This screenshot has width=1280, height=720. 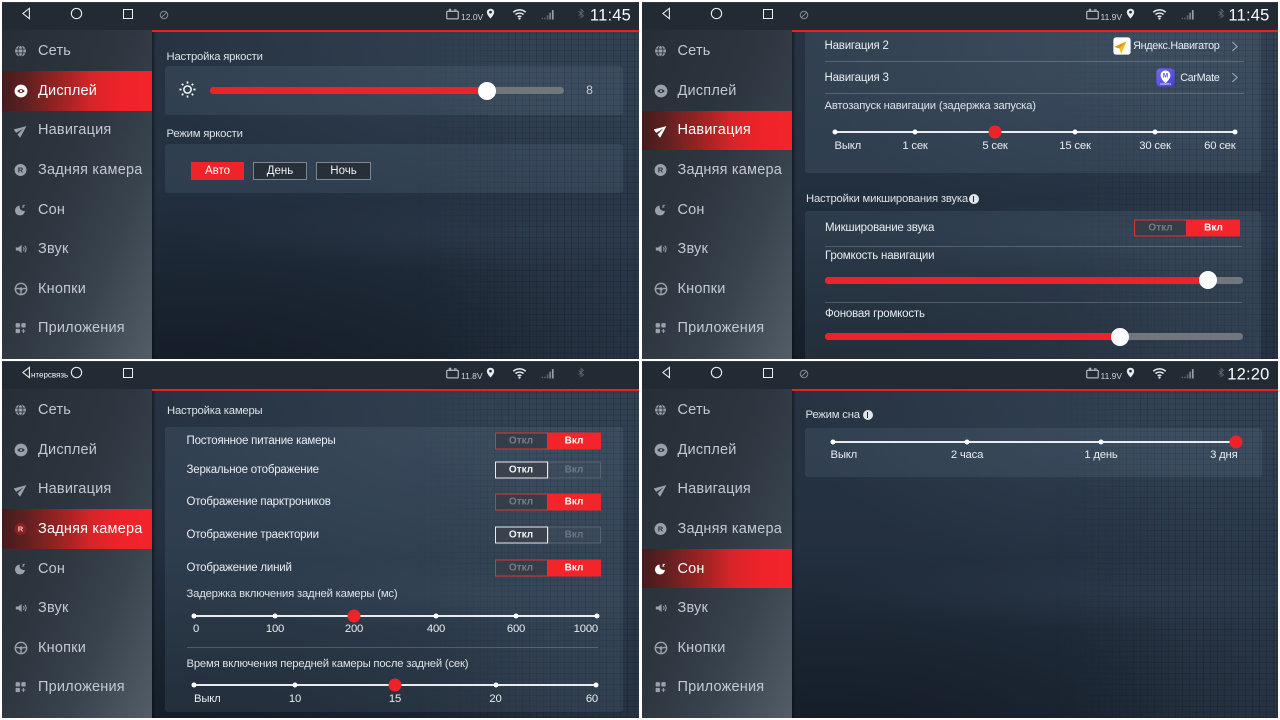 I want to click on svg-text: M, so click(x=1164, y=76).